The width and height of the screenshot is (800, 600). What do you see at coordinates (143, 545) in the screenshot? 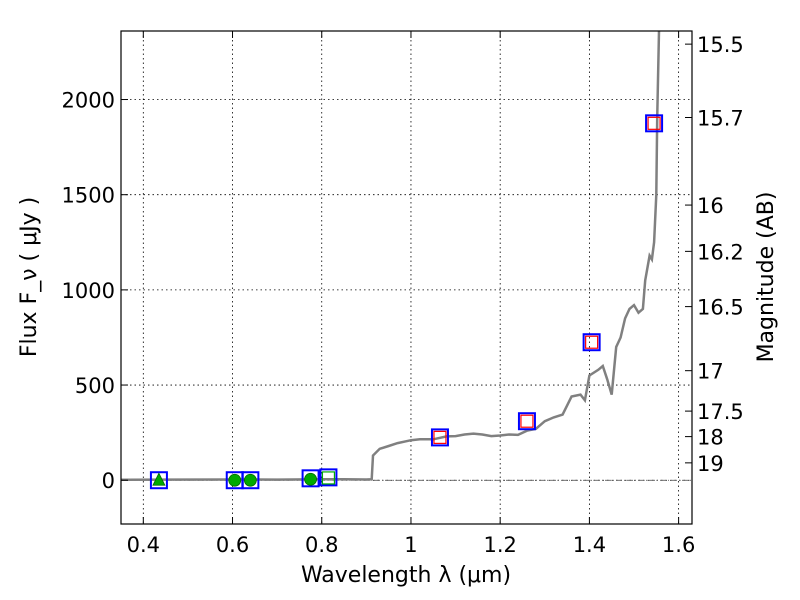
I see `x-tick-label: 0.4` at bounding box center [143, 545].